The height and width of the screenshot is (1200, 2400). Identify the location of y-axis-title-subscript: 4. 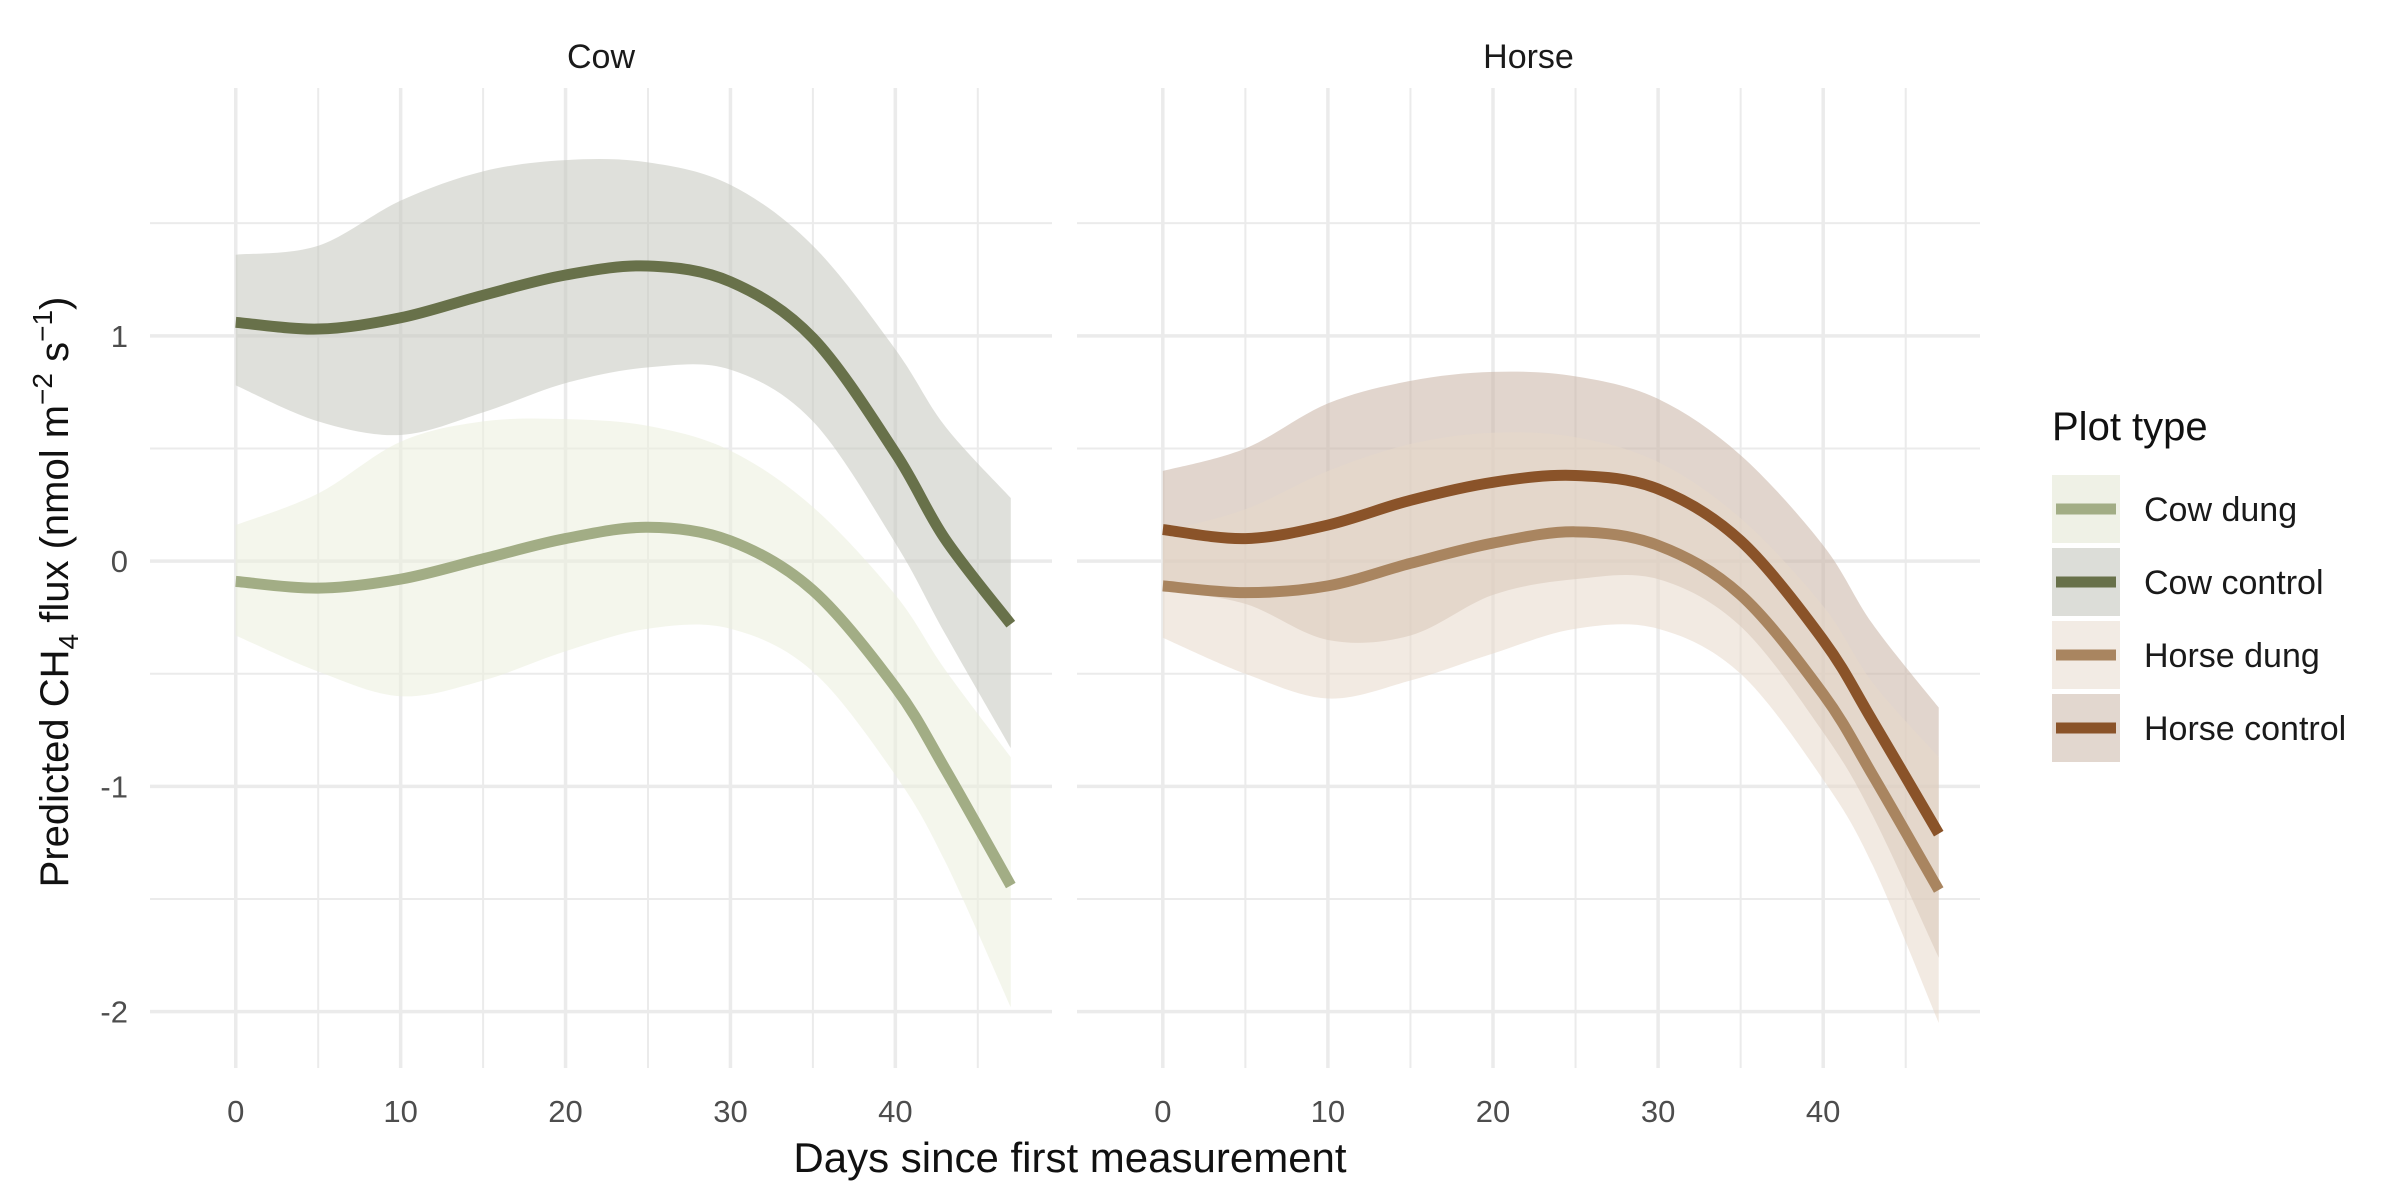
(68, 642).